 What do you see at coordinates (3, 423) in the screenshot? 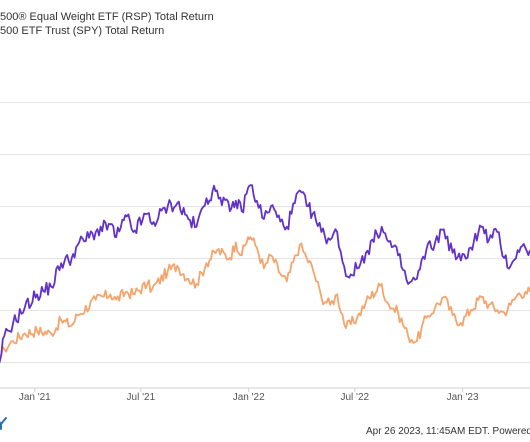
I see `ycharts-logo-icon` at bounding box center [3, 423].